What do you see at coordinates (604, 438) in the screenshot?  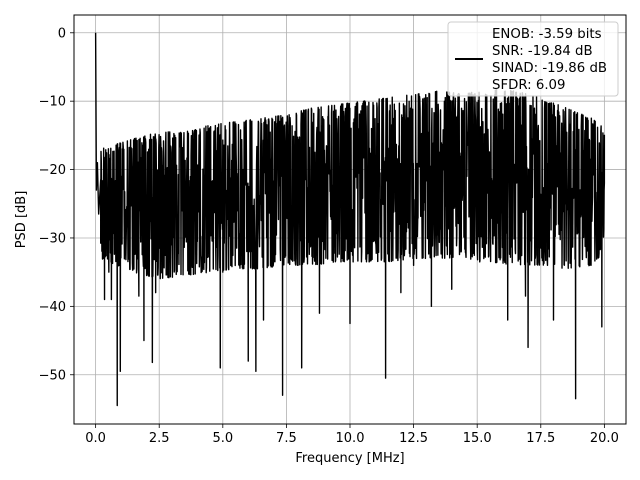 I see `x-tick-label: 20.0` at bounding box center [604, 438].